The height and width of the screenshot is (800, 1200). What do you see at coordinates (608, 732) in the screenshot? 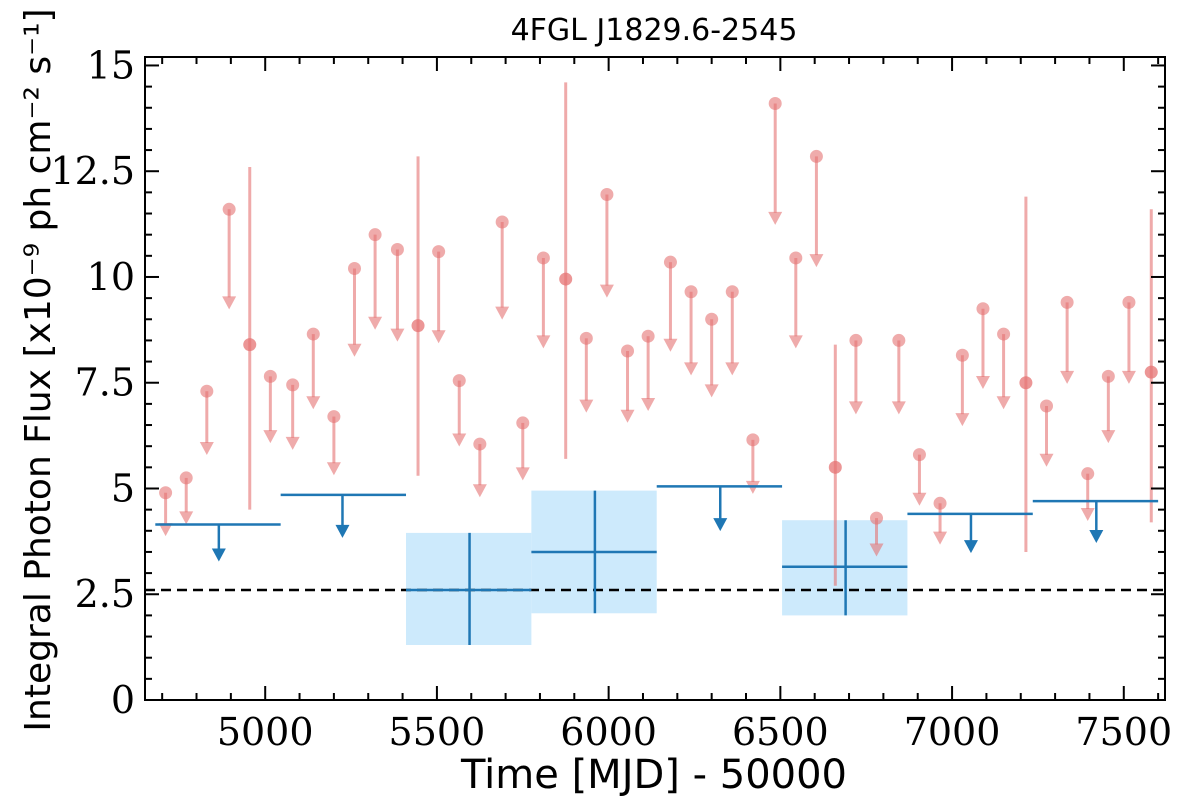
I see `x-tick-label: 6000` at bounding box center [608, 732].